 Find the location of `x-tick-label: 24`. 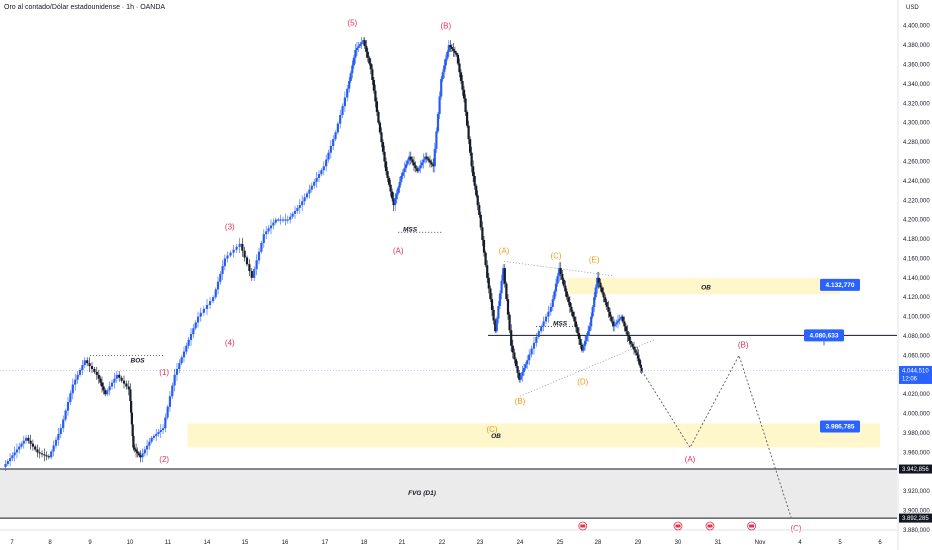

x-tick-label: 24 is located at coordinates (520, 543).